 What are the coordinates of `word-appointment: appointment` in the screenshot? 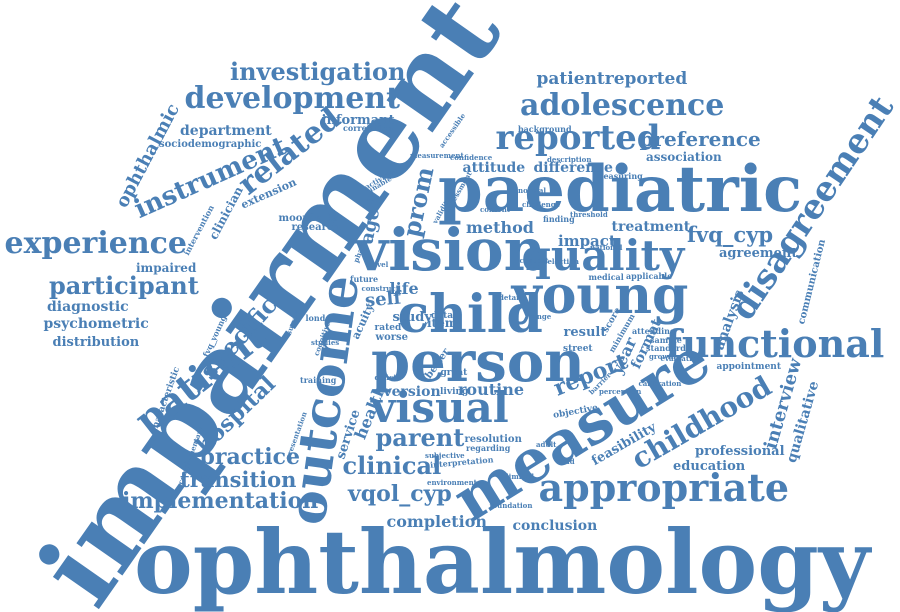 It's located at (749, 366).